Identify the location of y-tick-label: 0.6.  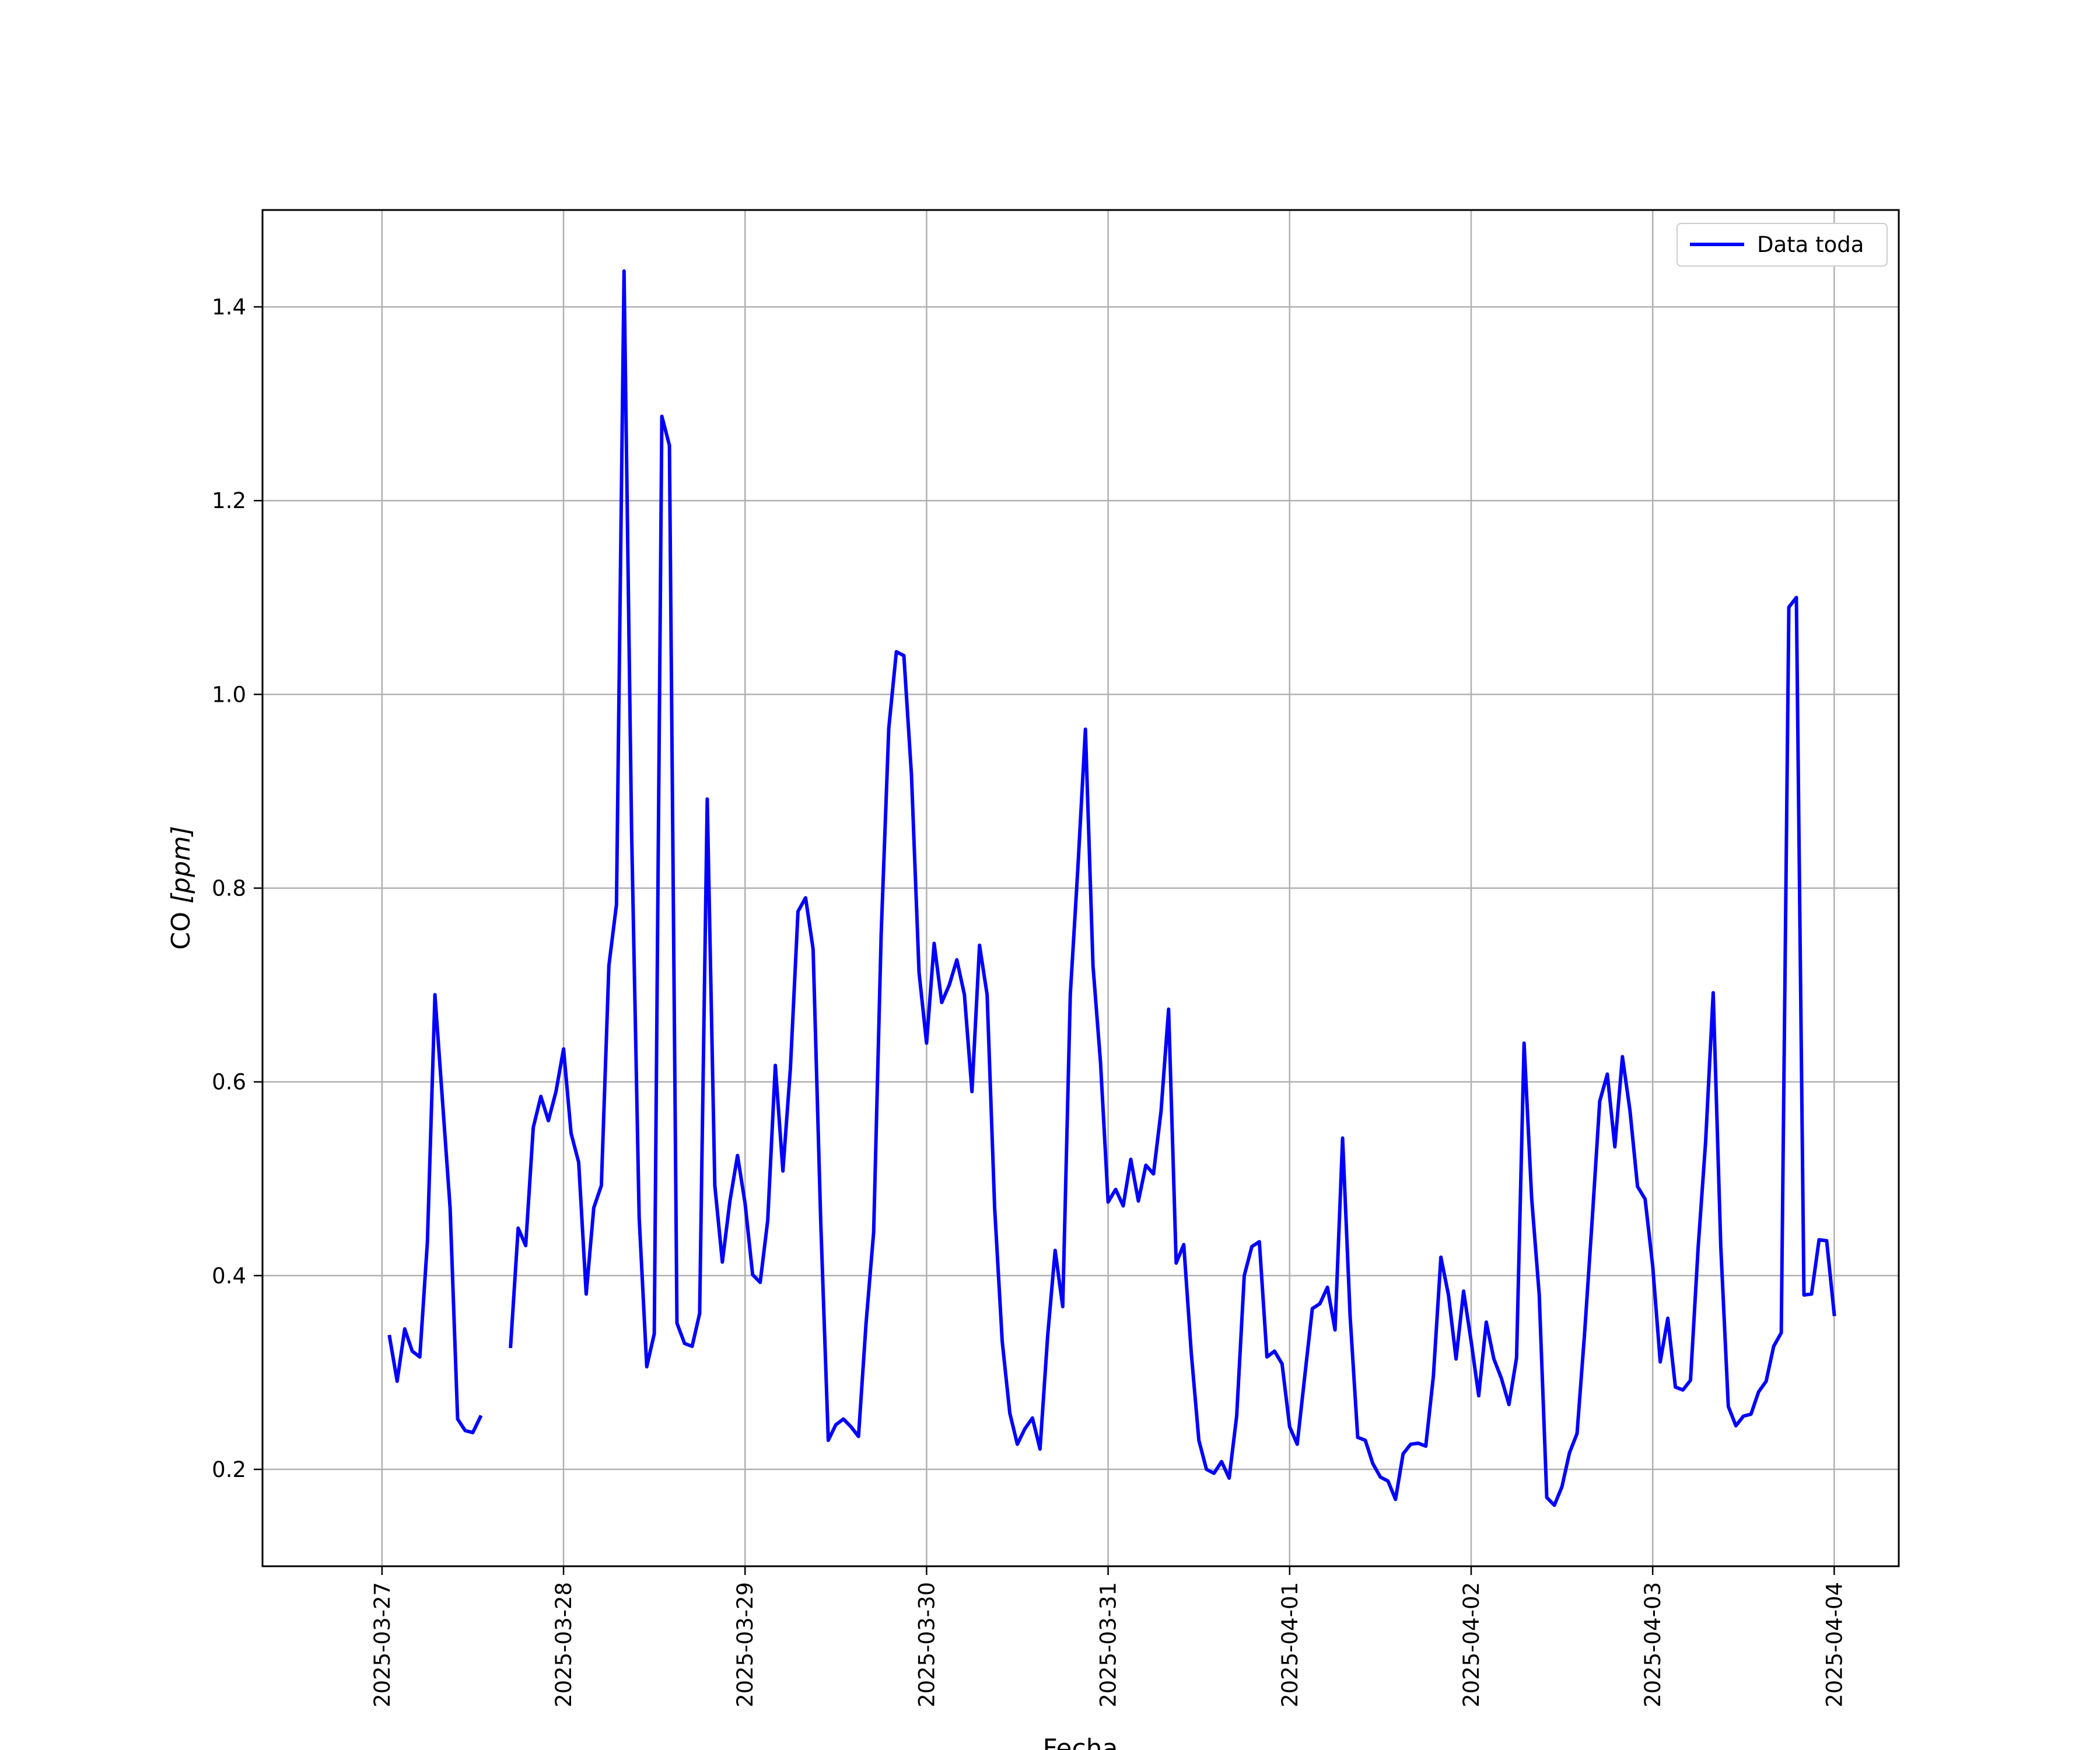
(229, 1082).